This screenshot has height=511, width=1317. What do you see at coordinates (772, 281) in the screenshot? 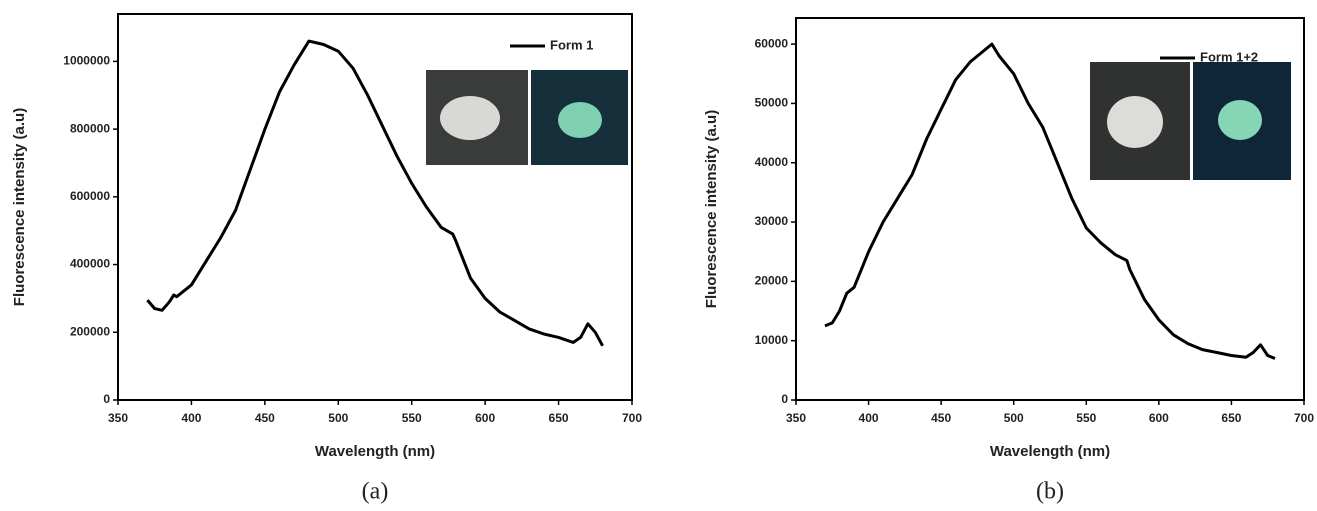
I see `y-tick-label: 20000` at bounding box center [772, 281].